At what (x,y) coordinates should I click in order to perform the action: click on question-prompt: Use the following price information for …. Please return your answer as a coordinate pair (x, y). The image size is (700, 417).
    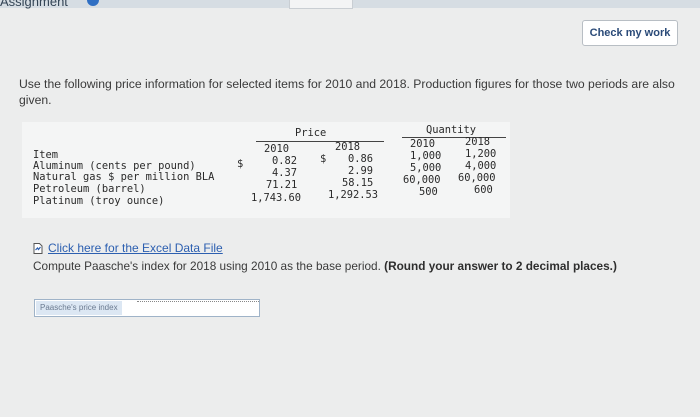
    Looking at the image, I should click on (347, 92).